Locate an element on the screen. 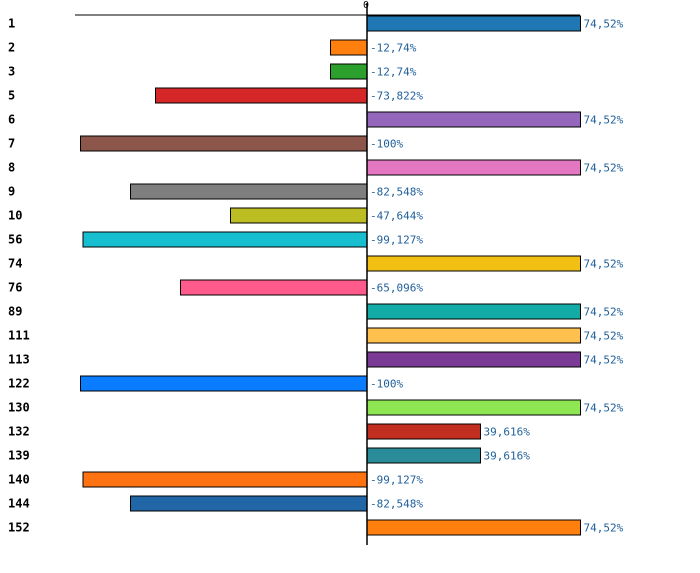  category-label: 1 is located at coordinates (11, 24).